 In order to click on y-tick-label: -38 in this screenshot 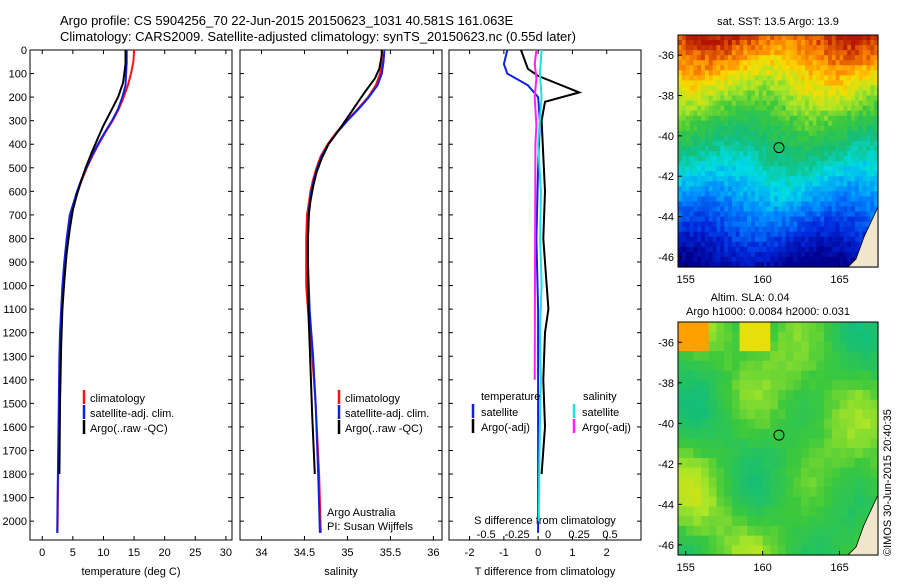, I will do `click(666, 97)`.